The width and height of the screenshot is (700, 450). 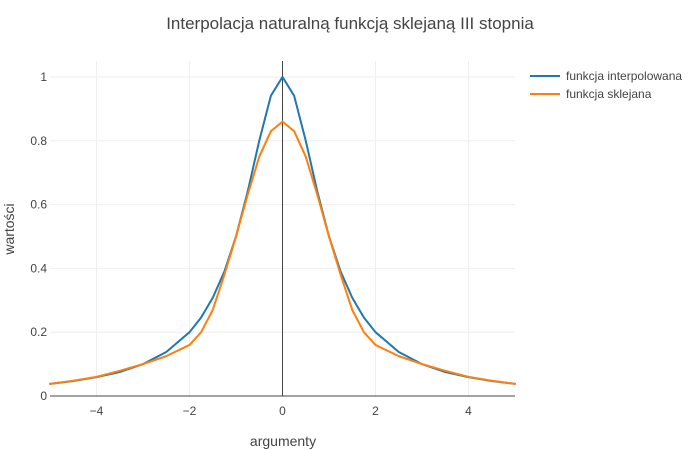 I want to click on x-tick-label: −4, so click(x=97, y=411).